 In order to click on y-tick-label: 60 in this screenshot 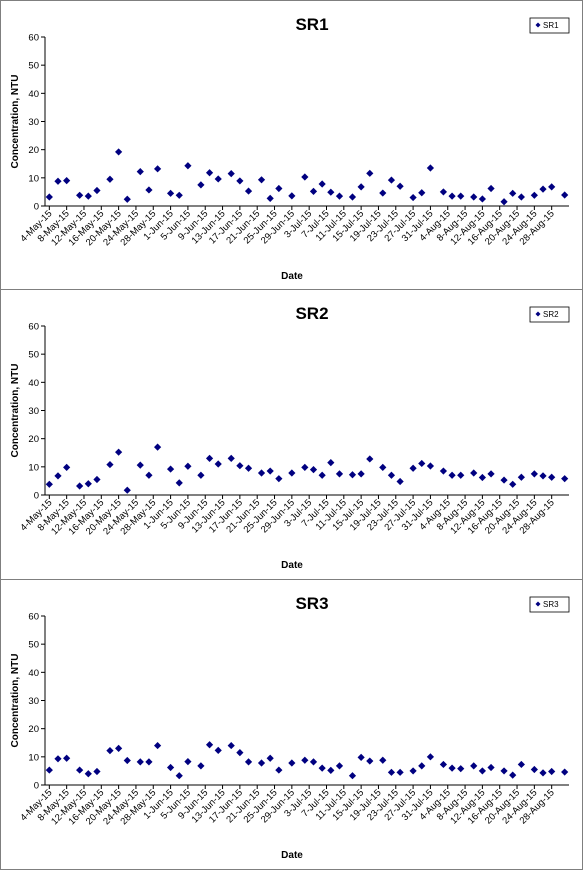, I will do `click(33, 38)`.